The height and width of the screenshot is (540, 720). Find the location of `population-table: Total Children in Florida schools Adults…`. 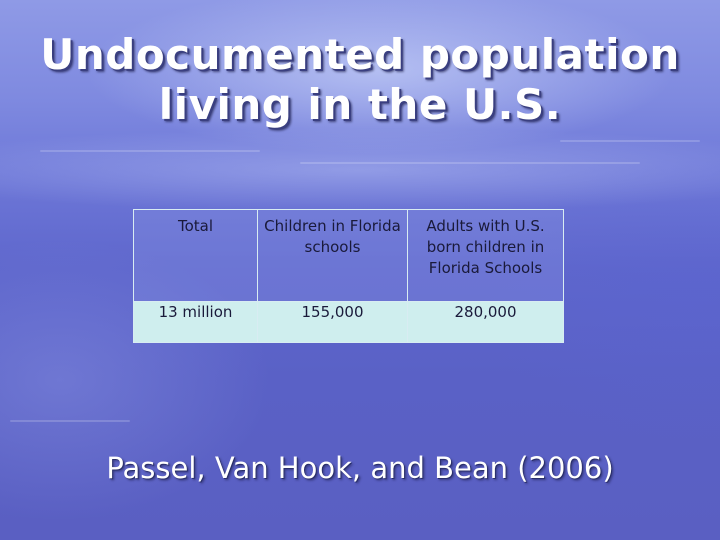

population-table: Total Children in Florida schools Adults… is located at coordinates (348, 276).